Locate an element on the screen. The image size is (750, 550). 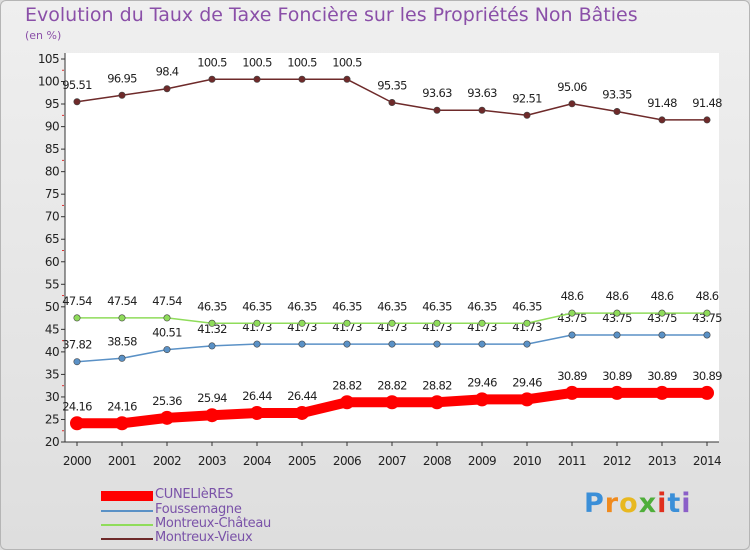
data-label: 92.51 is located at coordinates (527, 98).